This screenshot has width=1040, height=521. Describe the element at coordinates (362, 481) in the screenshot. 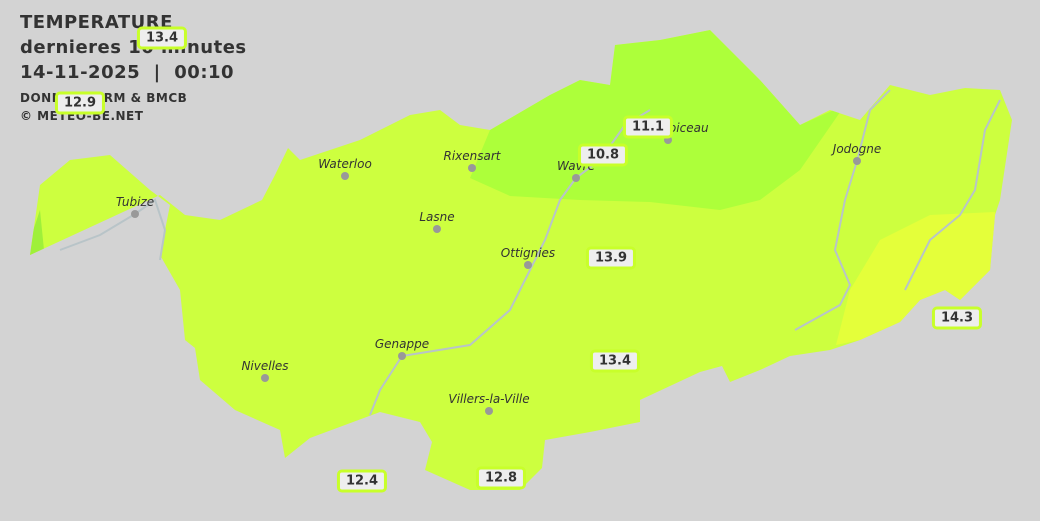

I see `temperature-badge: 12.4` at that location.